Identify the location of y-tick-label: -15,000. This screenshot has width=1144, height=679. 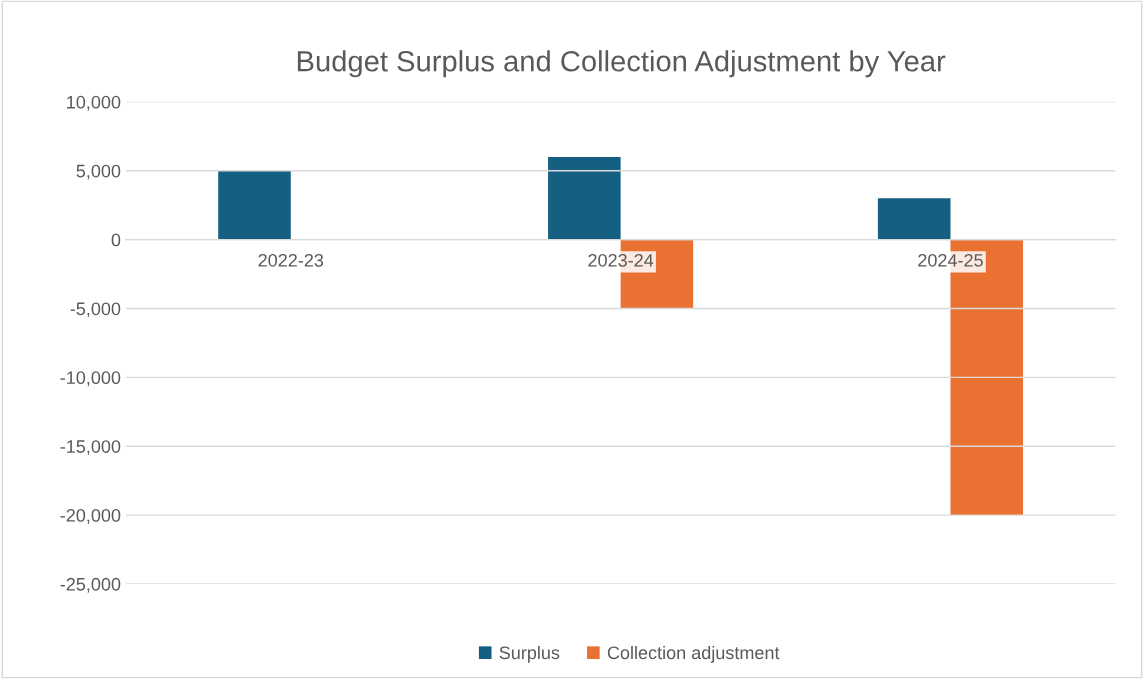
(90, 448).